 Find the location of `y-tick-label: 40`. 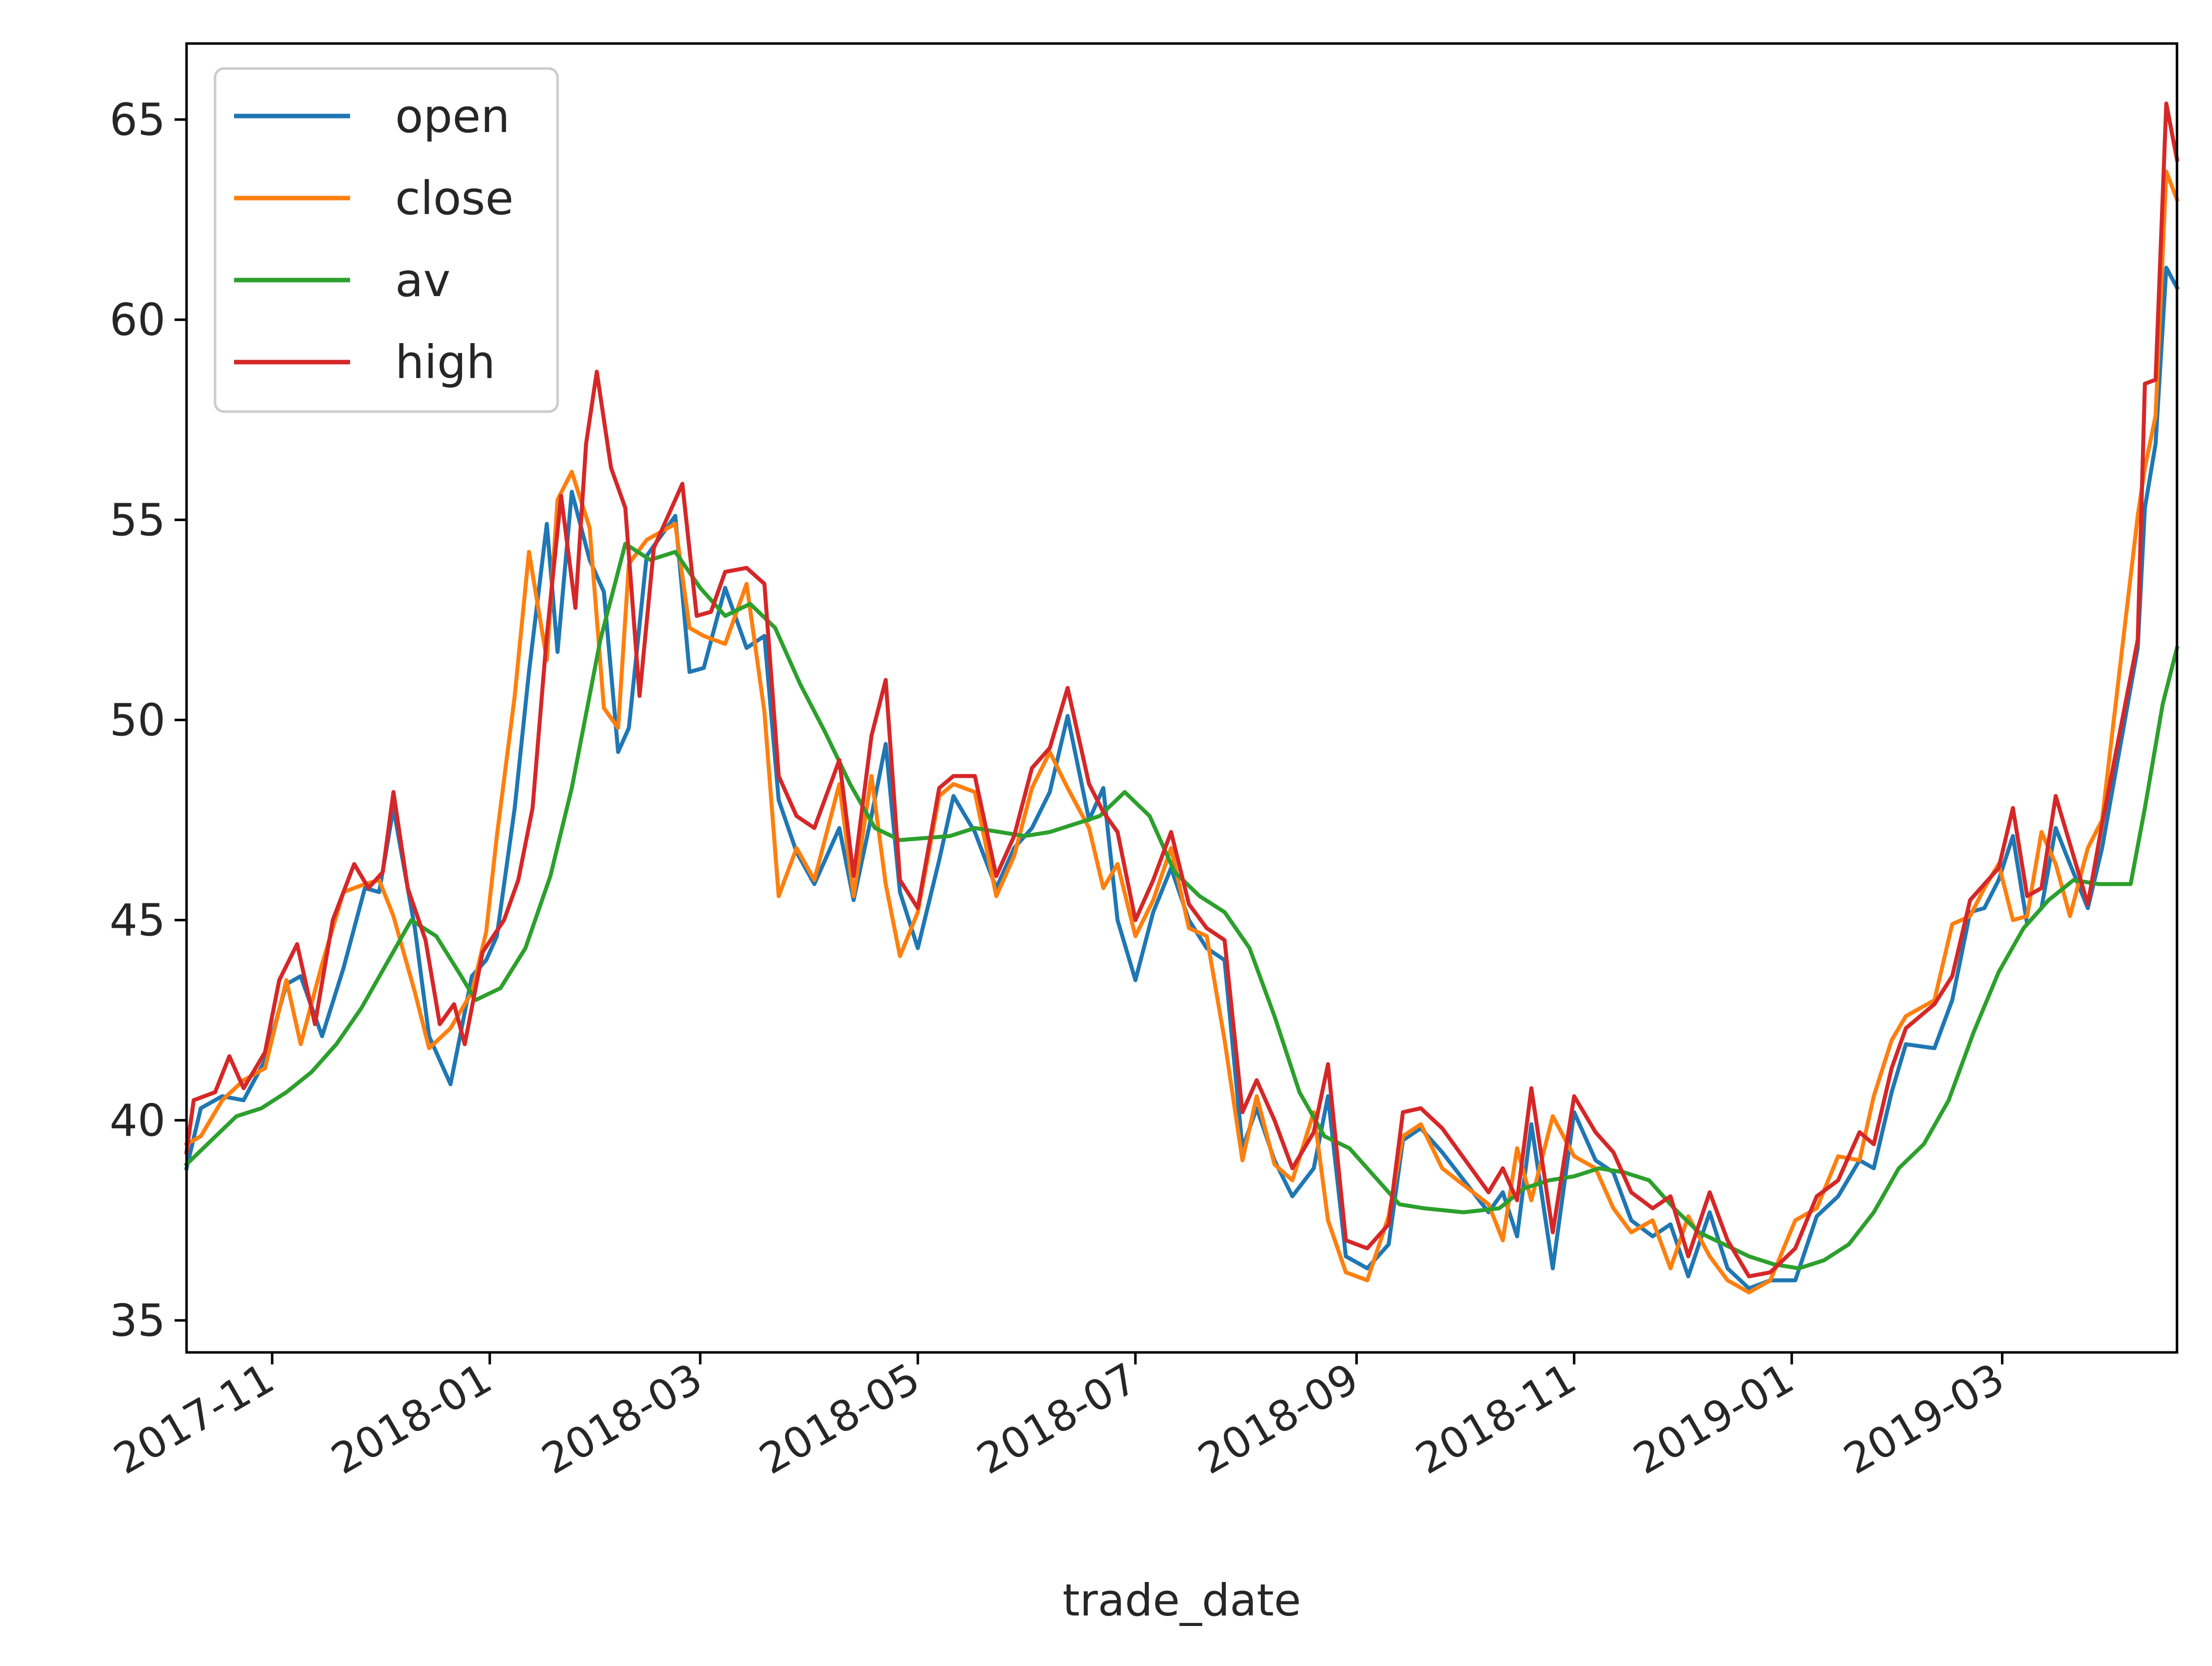

y-tick-label: 40 is located at coordinates (138, 1121).